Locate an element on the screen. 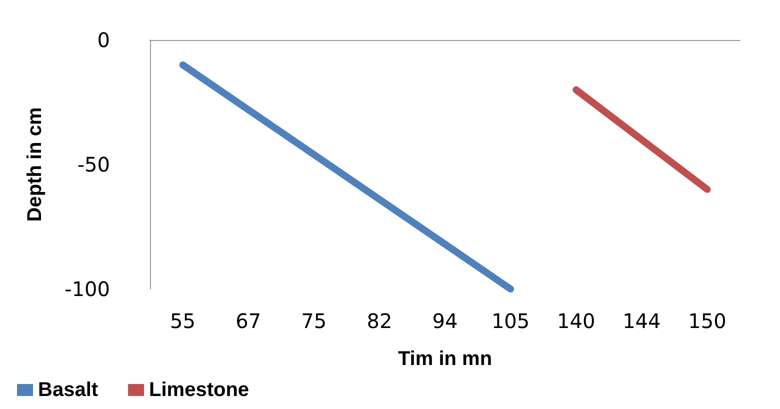 The width and height of the screenshot is (780, 409). x-tick-label: 82 is located at coordinates (379, 321).